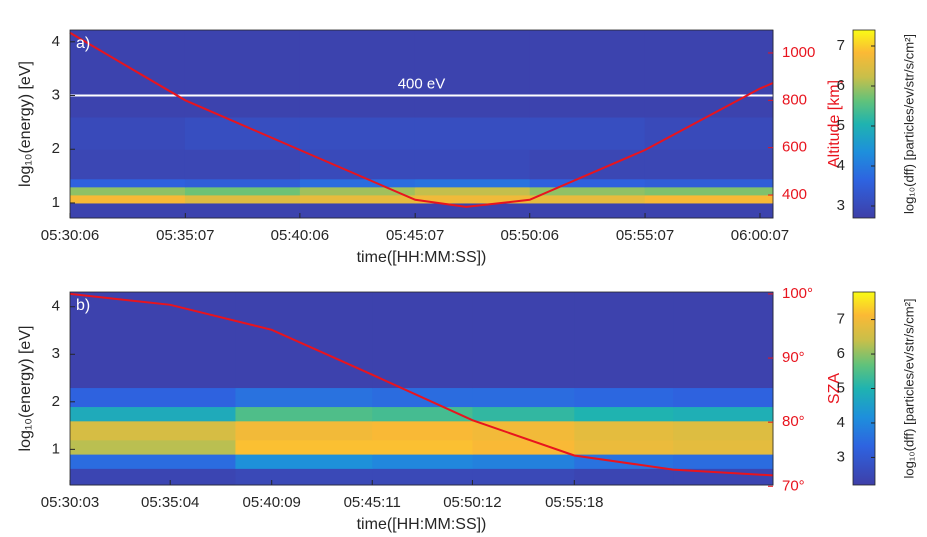 This screenshot has width=927, height=537. What do you see at coordinates (574, 502) in the screenshot?
I see `x-tick-label: 05:55:18` at bounding box center [574, 502].